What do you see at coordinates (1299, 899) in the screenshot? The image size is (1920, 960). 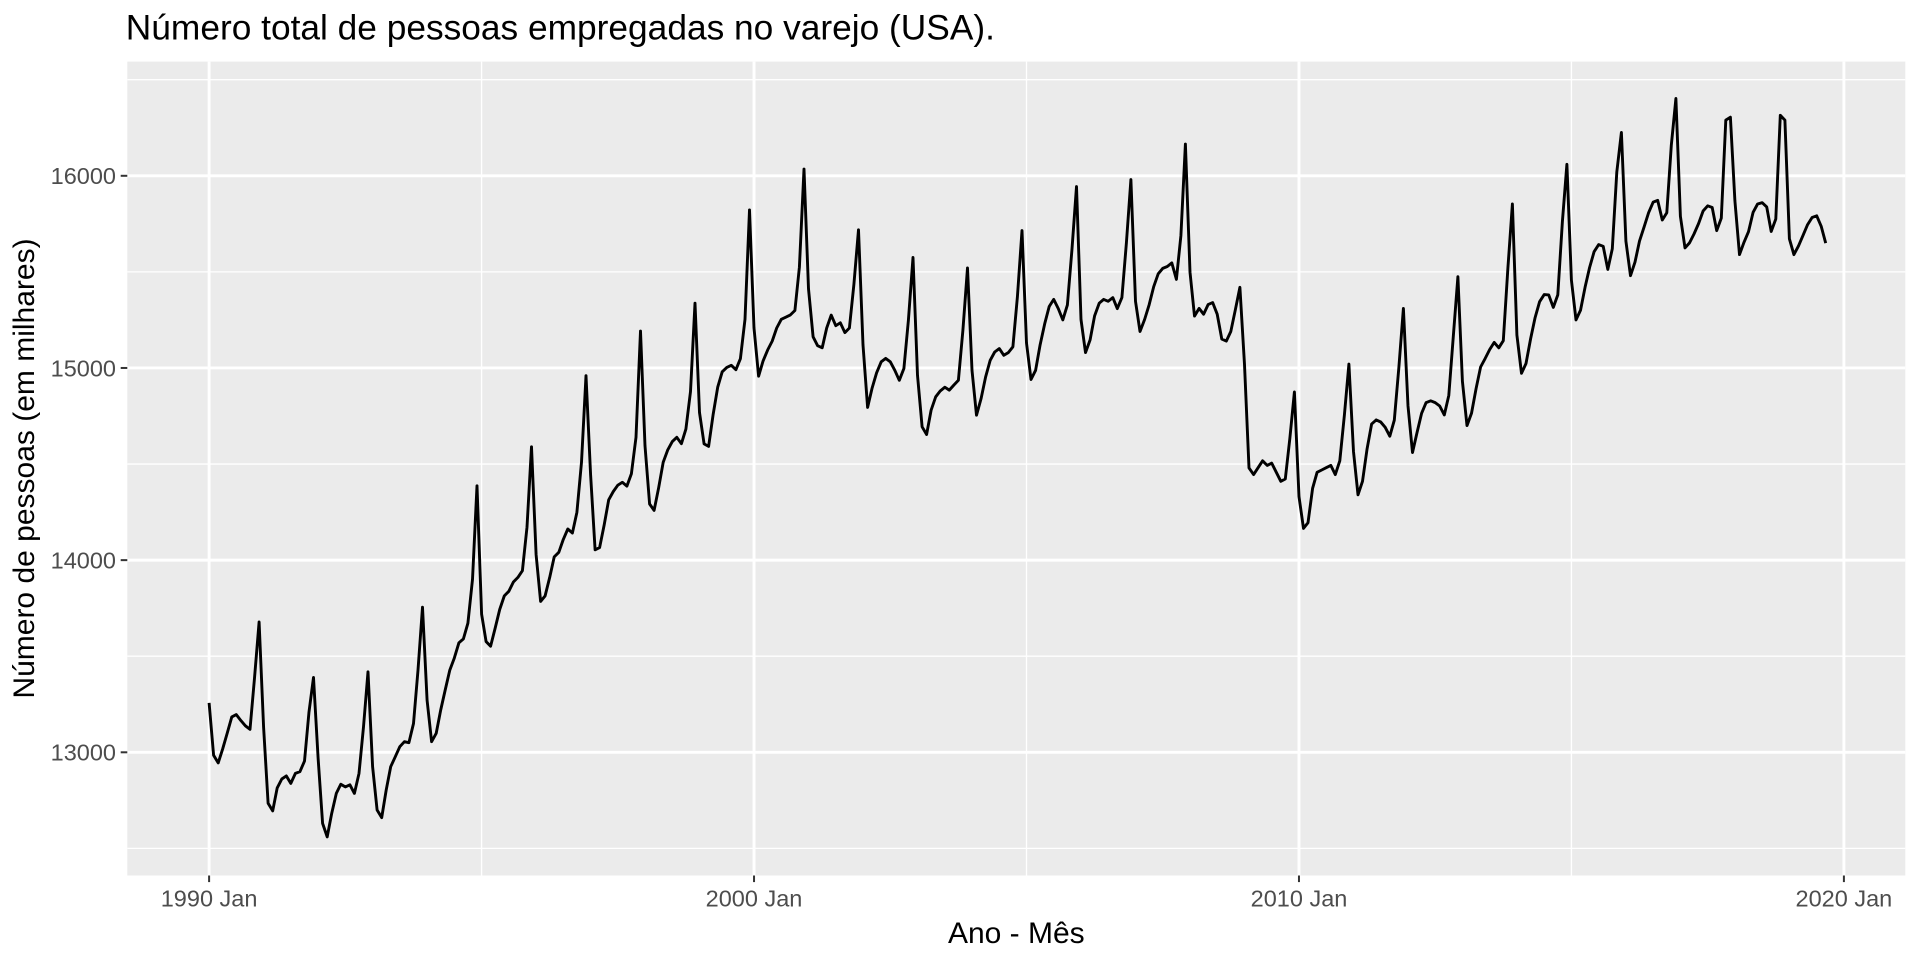 I see `svg-text: 2010 Jan` at bounding box center [1299, 899].